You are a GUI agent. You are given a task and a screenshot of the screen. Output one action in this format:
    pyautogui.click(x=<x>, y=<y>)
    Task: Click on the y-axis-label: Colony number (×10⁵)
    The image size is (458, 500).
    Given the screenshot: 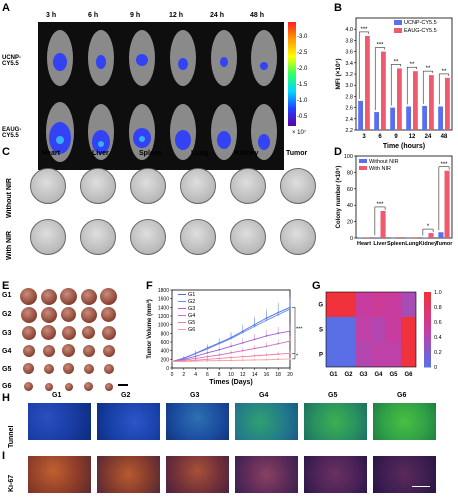 What is the action you would take?
    pyautogui.click(x=339, y=197)
    